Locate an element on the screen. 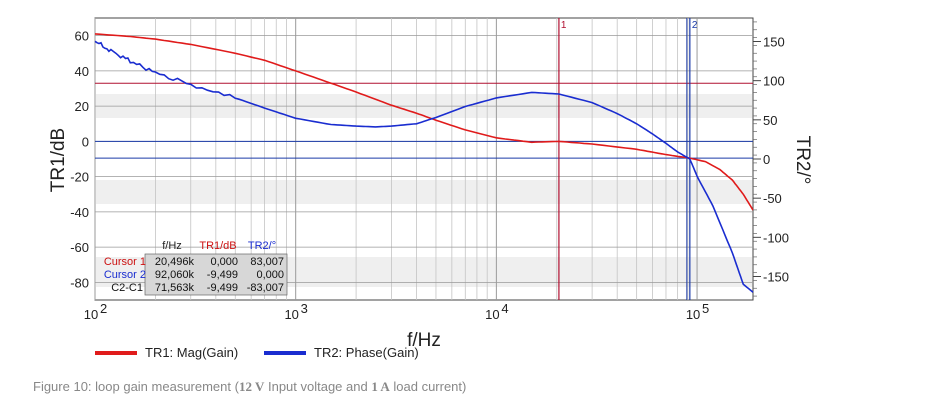 The height and width of the screenshot is (411, 932). cursor-row-1-tr1: 0,000 is located at coordinates (224, 262).